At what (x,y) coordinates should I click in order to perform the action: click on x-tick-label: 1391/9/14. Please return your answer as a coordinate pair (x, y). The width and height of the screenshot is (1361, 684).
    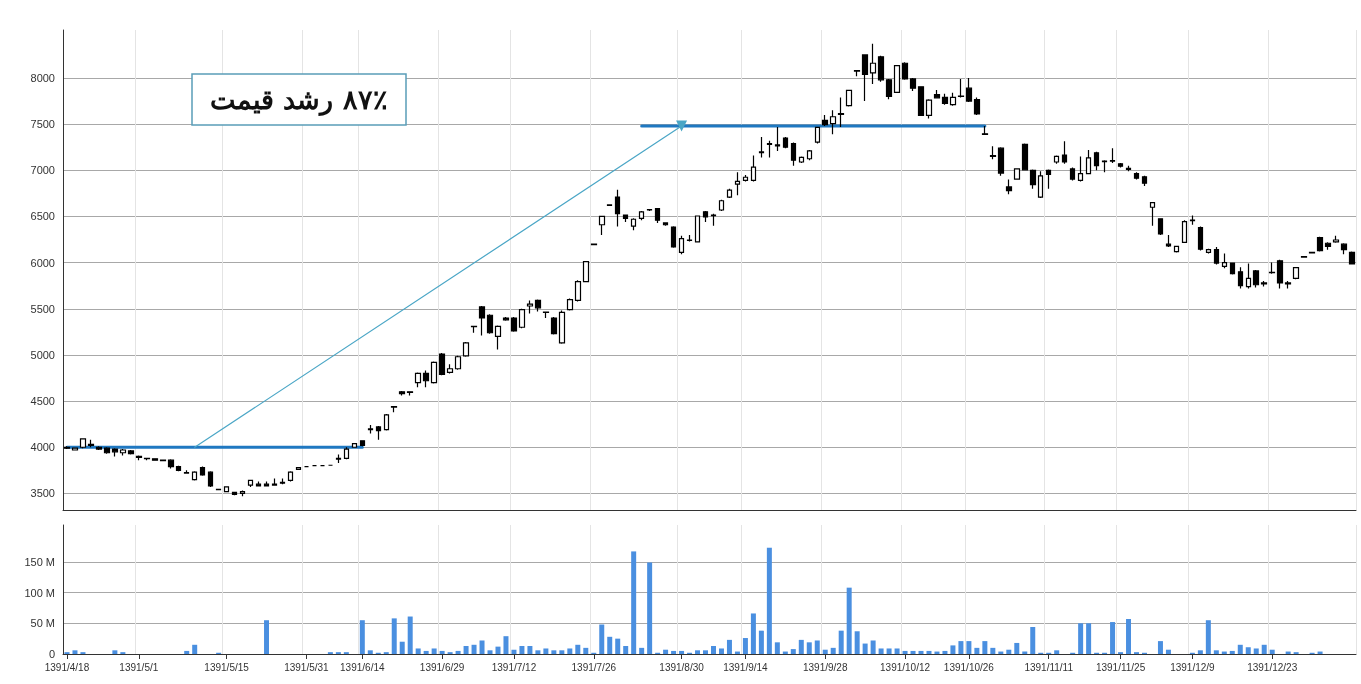
    Looking at the image, I should click on (746, 667).